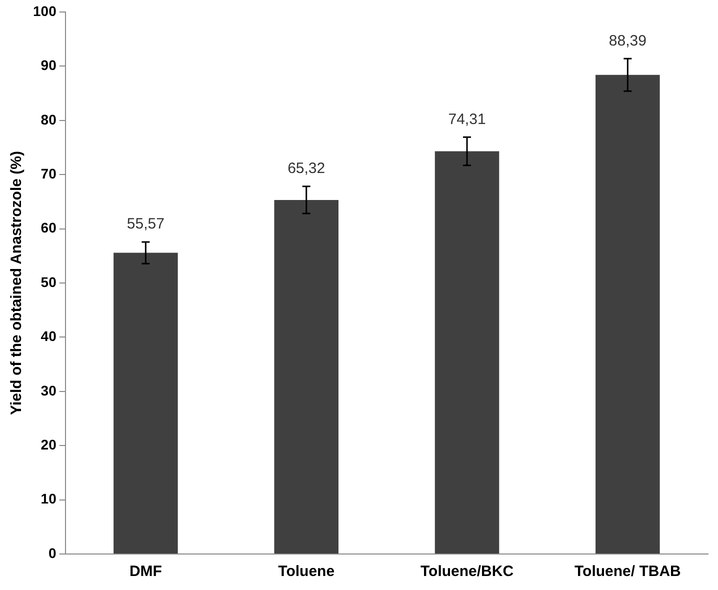  I want to click on data-label: 55,57, so click(145, 224).